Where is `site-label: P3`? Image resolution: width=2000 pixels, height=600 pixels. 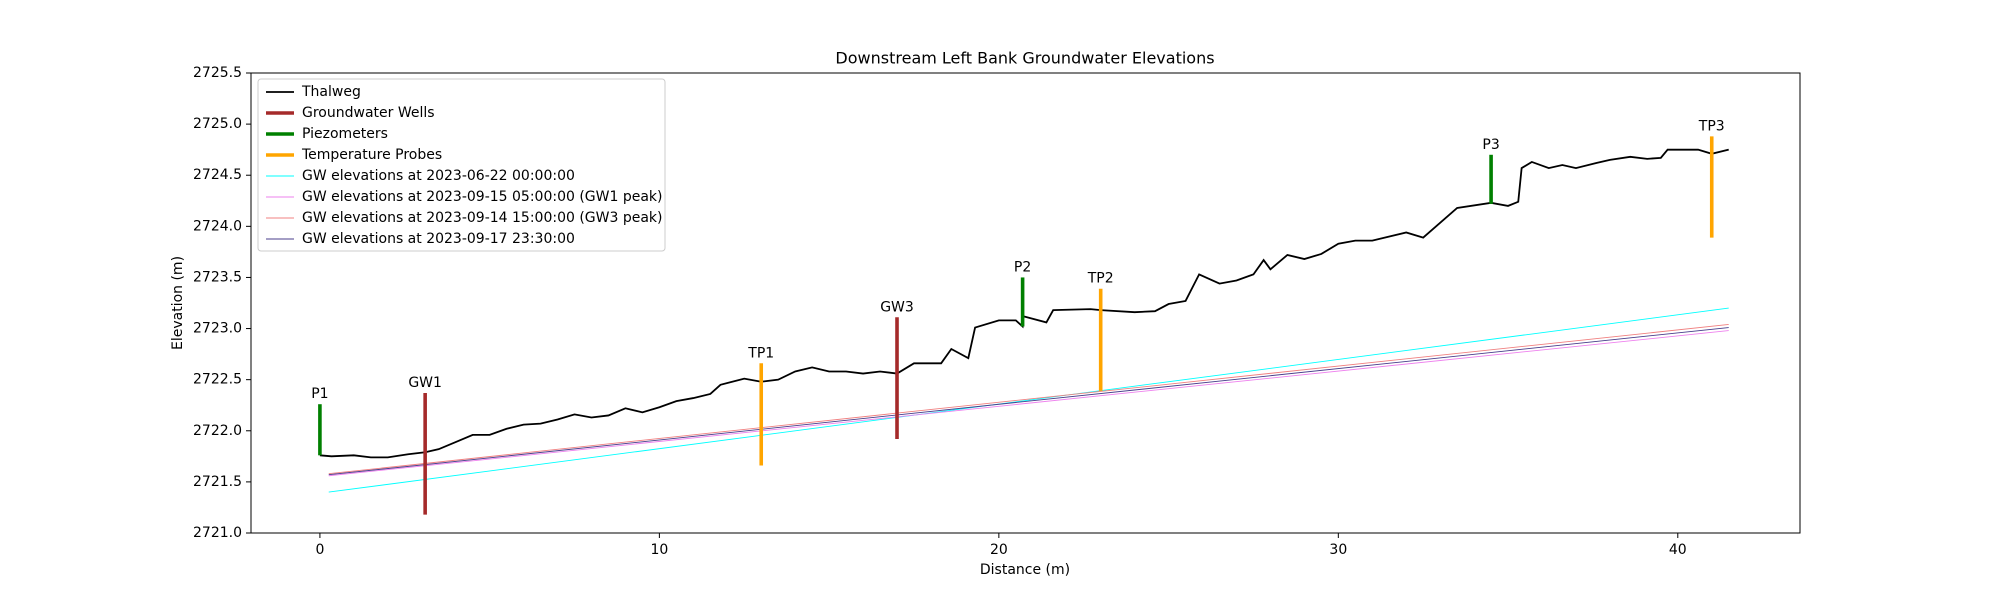 site-label: P3 is located at coordinates (1490, 145).